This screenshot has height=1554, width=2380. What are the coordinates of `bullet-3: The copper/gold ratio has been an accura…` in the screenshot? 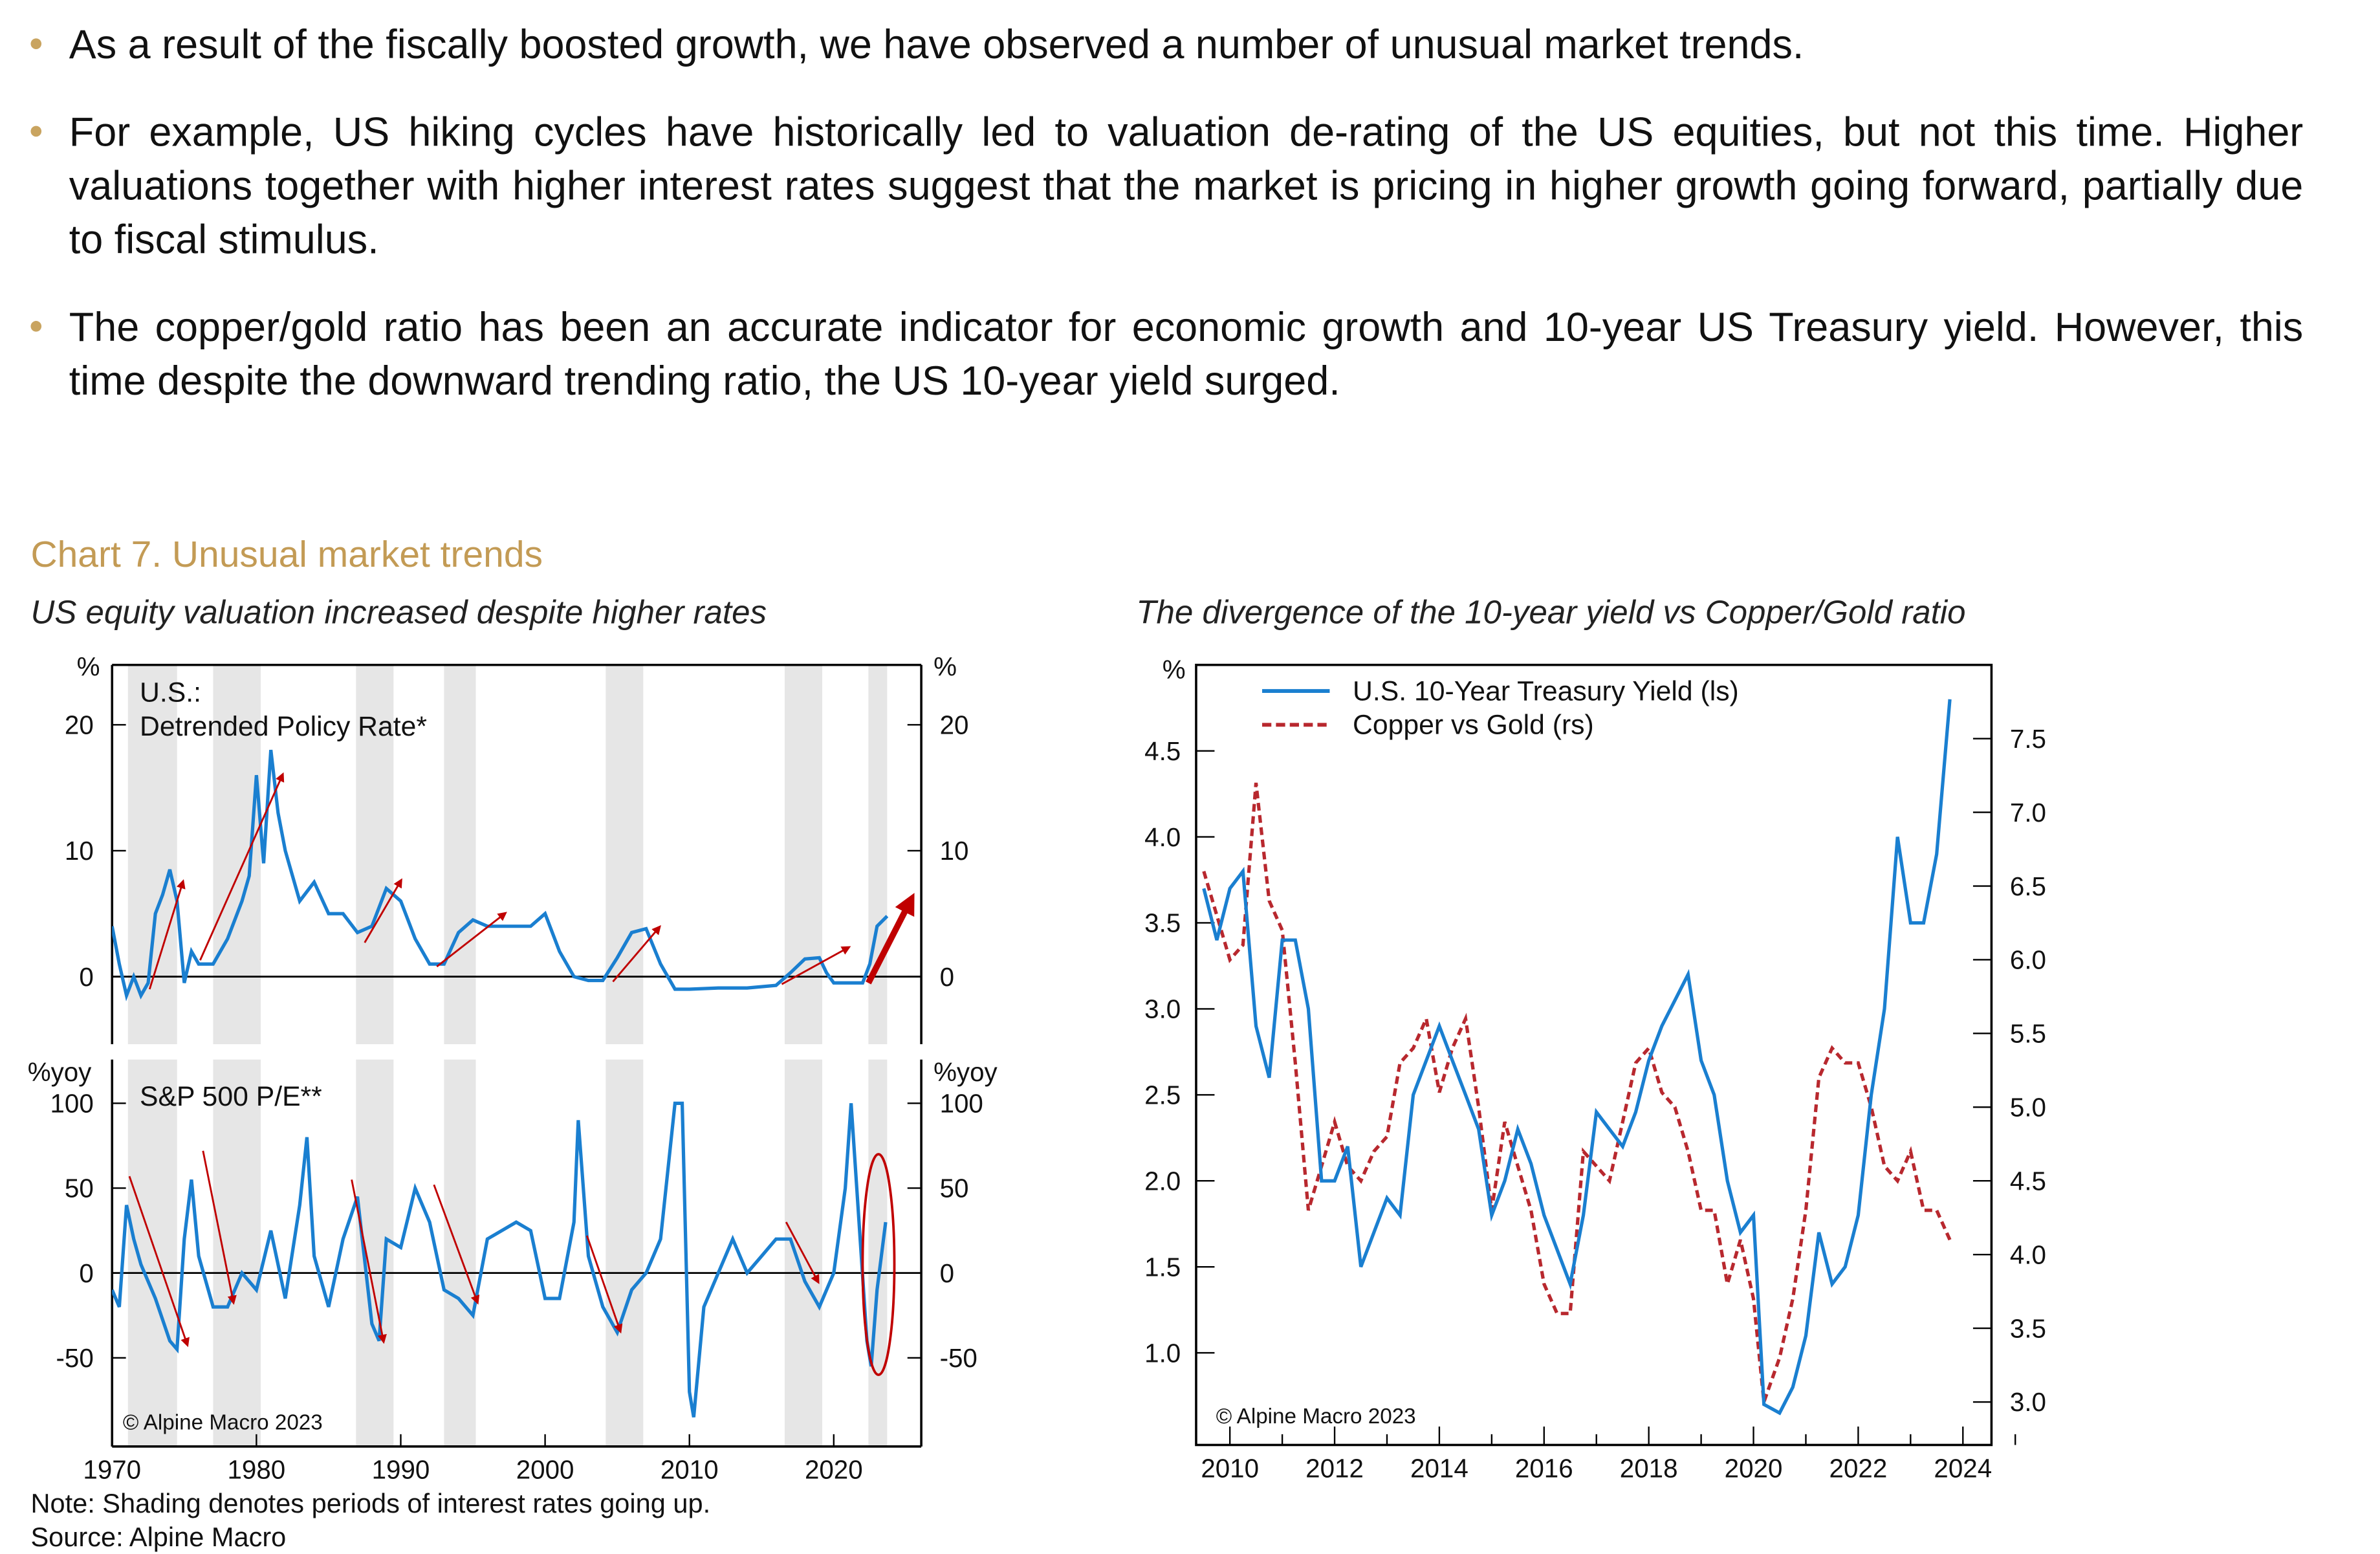 It's located at (1166, 354).